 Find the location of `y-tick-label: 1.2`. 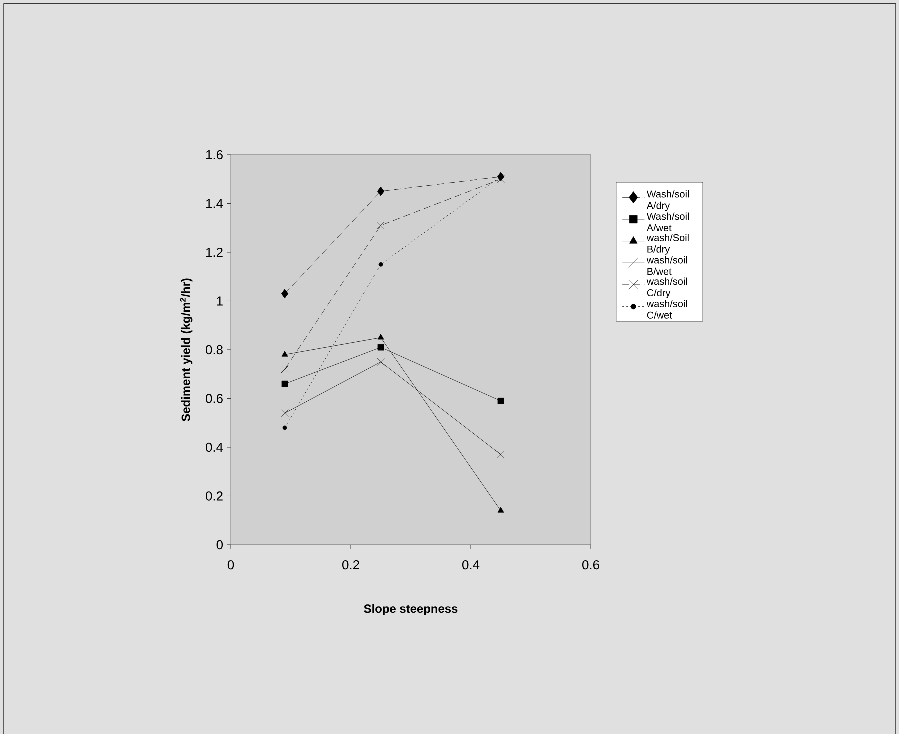

y-tick-label: 1.2 is located at coordinates (214, 253).